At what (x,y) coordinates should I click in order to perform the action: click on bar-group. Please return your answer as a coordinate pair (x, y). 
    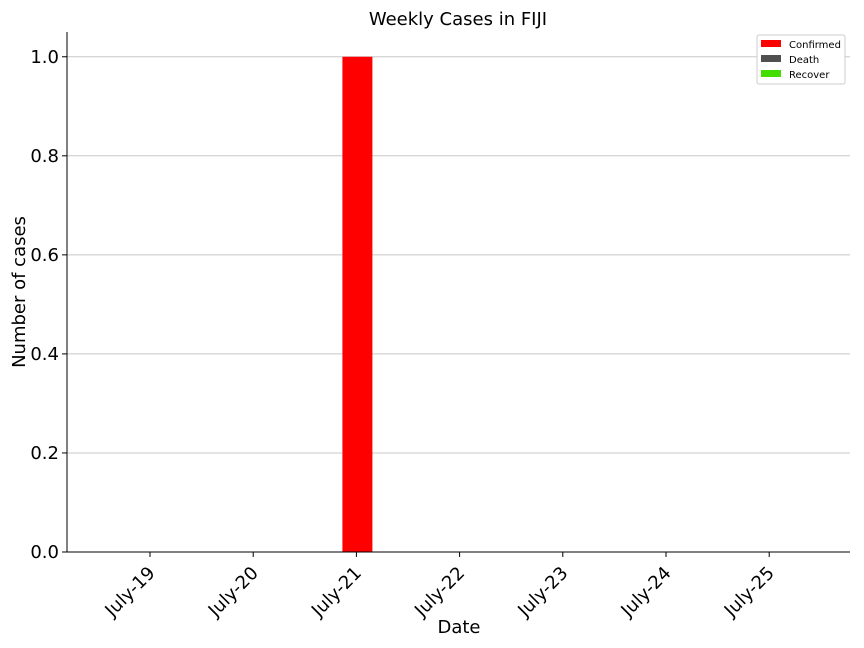
    Looking at the image, I should click on (357, 304).